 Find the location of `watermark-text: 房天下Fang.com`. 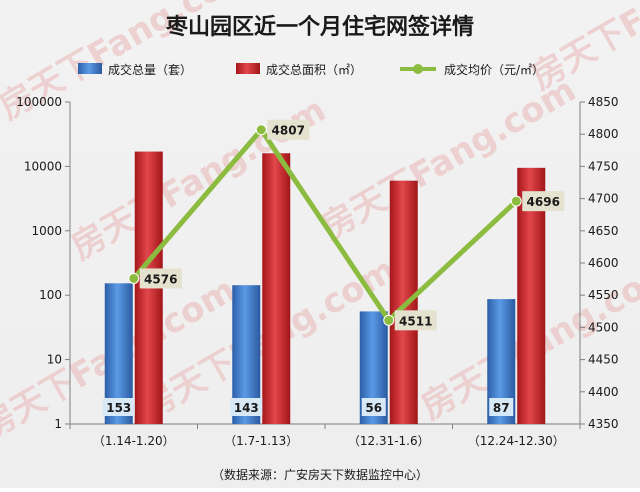

watermark-text: 房天下Fang.com is located at coordinates (582, 49).